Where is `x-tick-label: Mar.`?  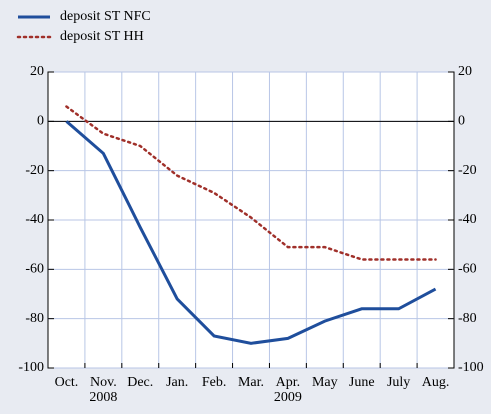
x-tick-label: Mar. is located at coordinates (251, 382).